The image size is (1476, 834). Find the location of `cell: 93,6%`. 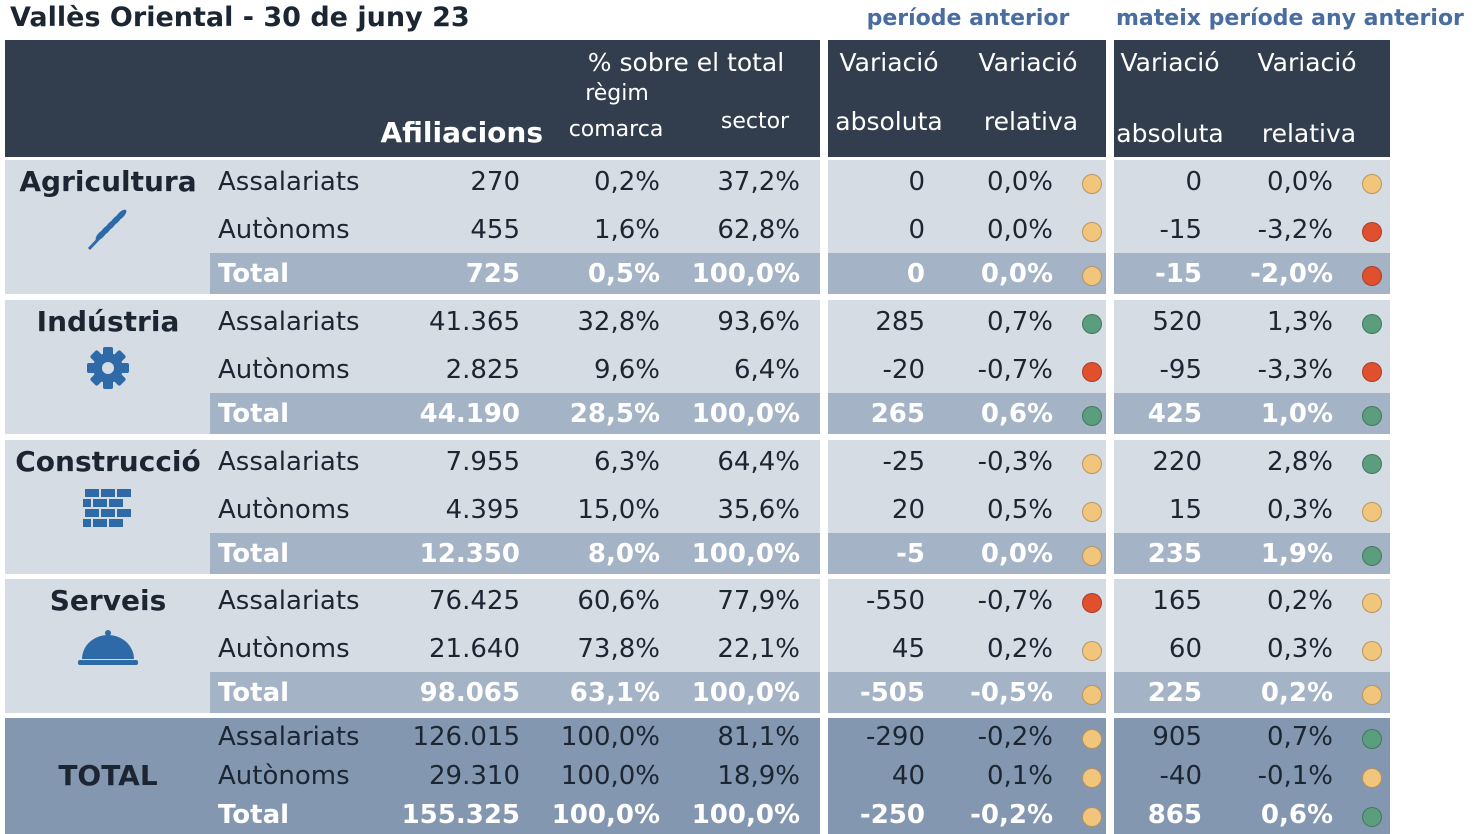

cell: 93,6% is located at coordinates (758, 322).